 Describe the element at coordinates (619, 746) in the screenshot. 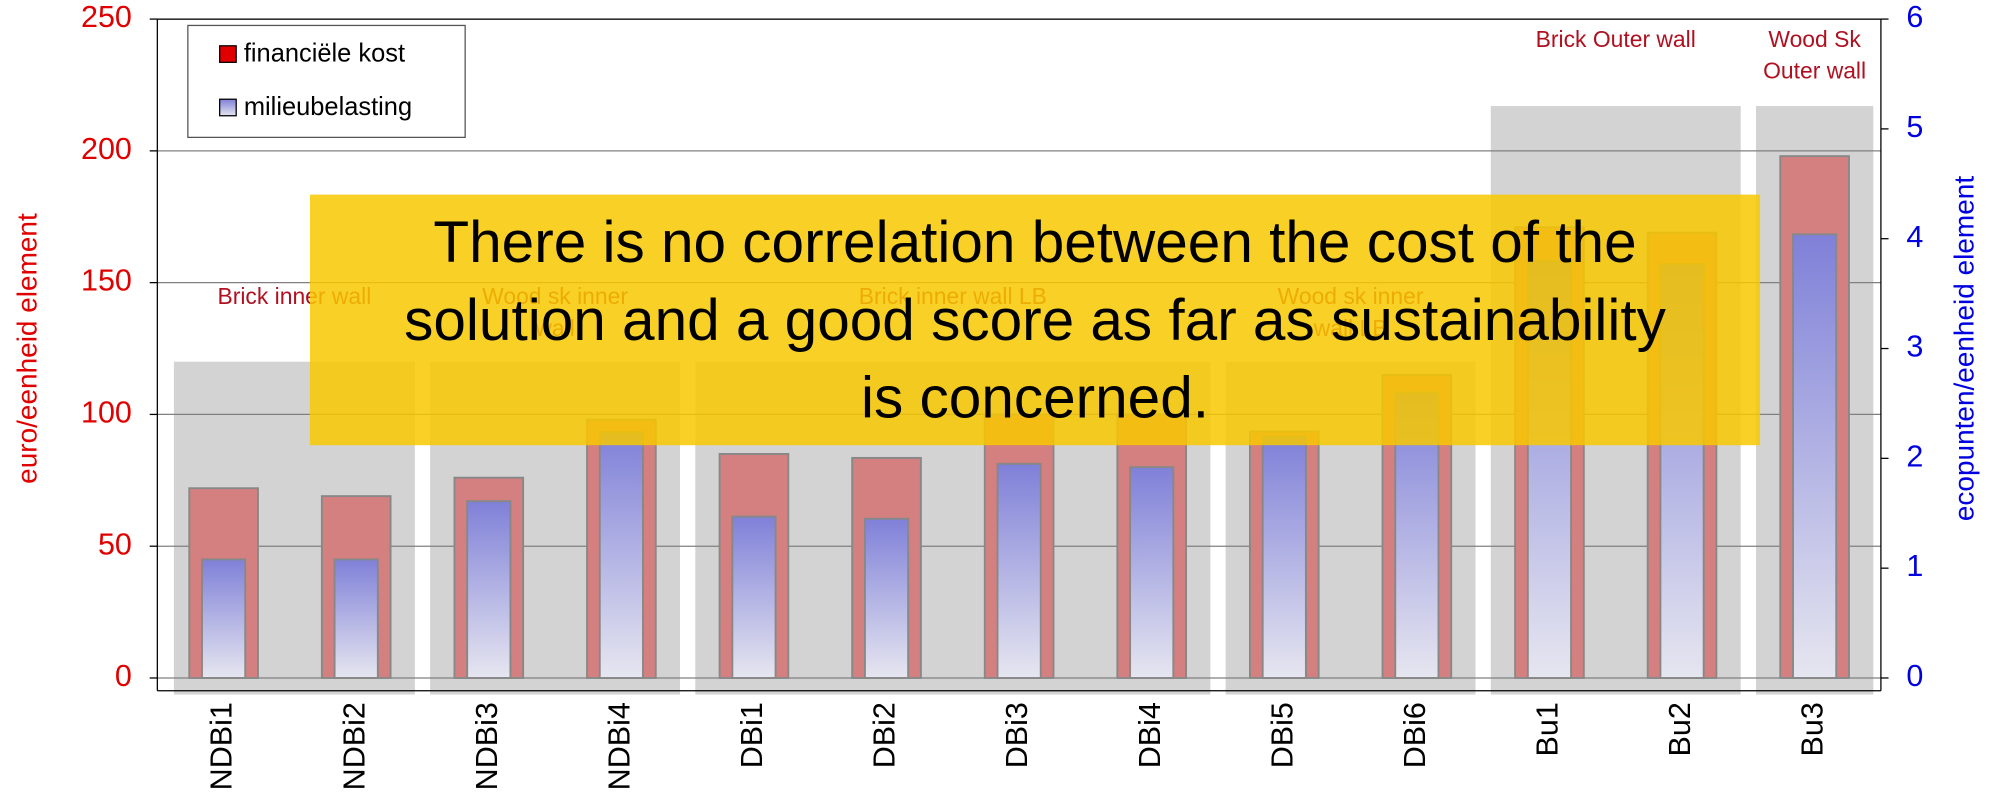

I see `x-tick-label: NDBi4` at that location.